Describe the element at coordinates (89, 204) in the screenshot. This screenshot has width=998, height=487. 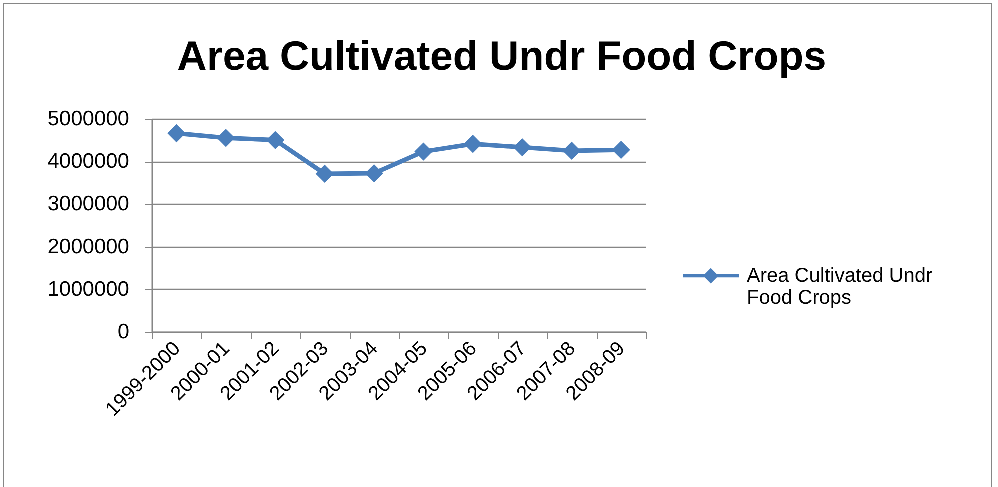
I see `y-tick-label: 3000000` at that location.